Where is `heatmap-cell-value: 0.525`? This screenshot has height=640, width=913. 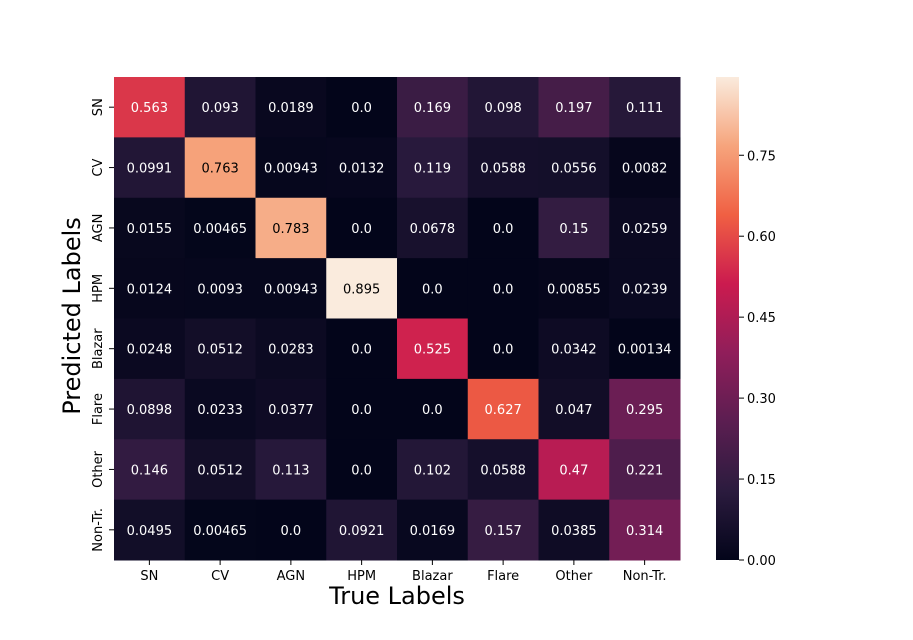
heatmap-cell-value: 0.525 is located at coordinates (432, 350).